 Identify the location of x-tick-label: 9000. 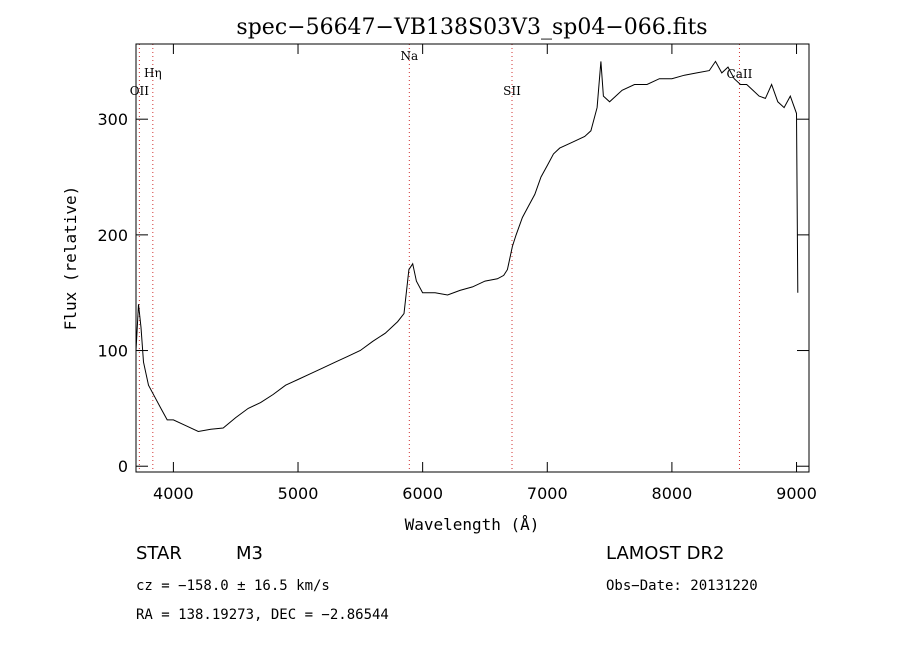
(796, 493).